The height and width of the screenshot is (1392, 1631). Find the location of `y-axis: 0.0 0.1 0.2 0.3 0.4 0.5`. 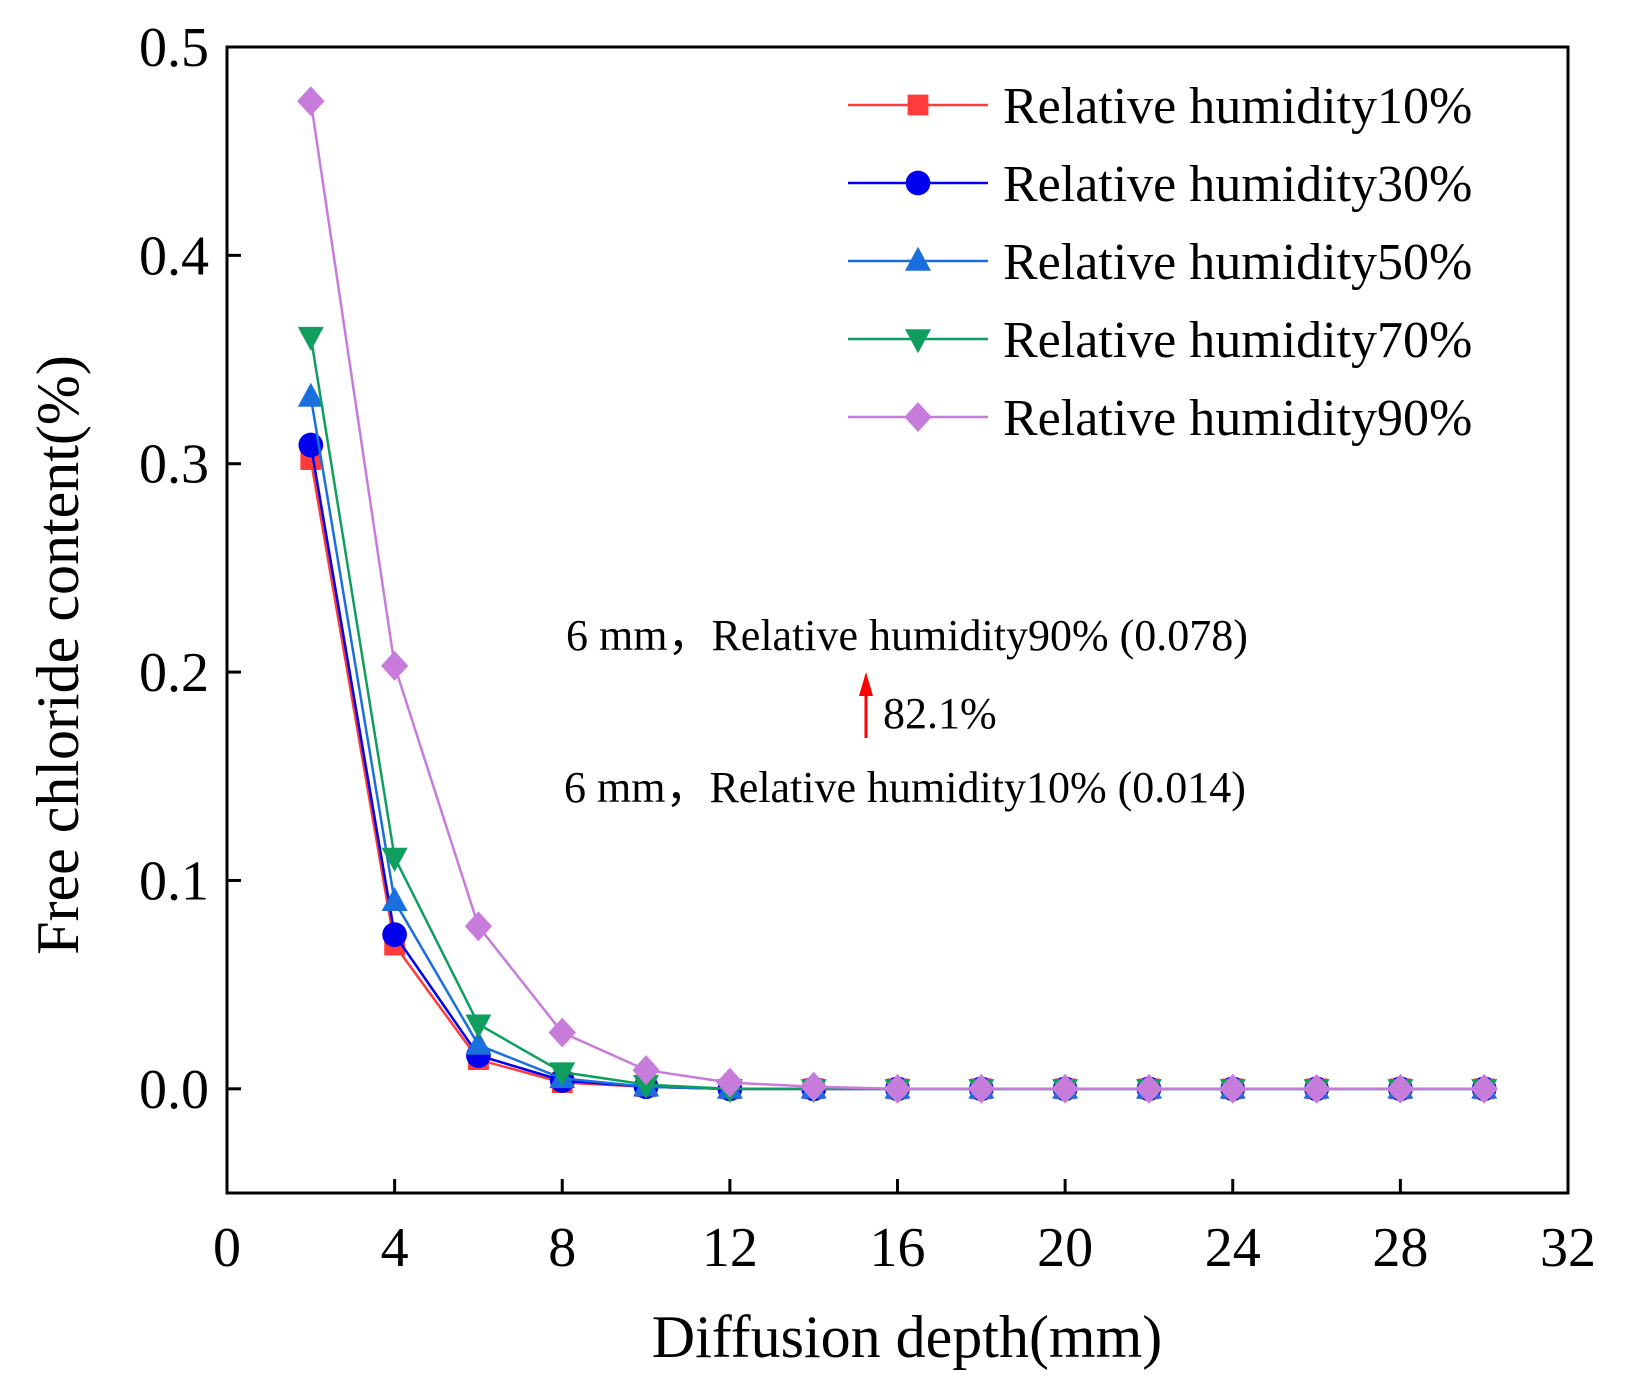

y-axis: 0.0 0.1 0.2 0.3 0.4 0.5 is located at coordinates (190, 569).